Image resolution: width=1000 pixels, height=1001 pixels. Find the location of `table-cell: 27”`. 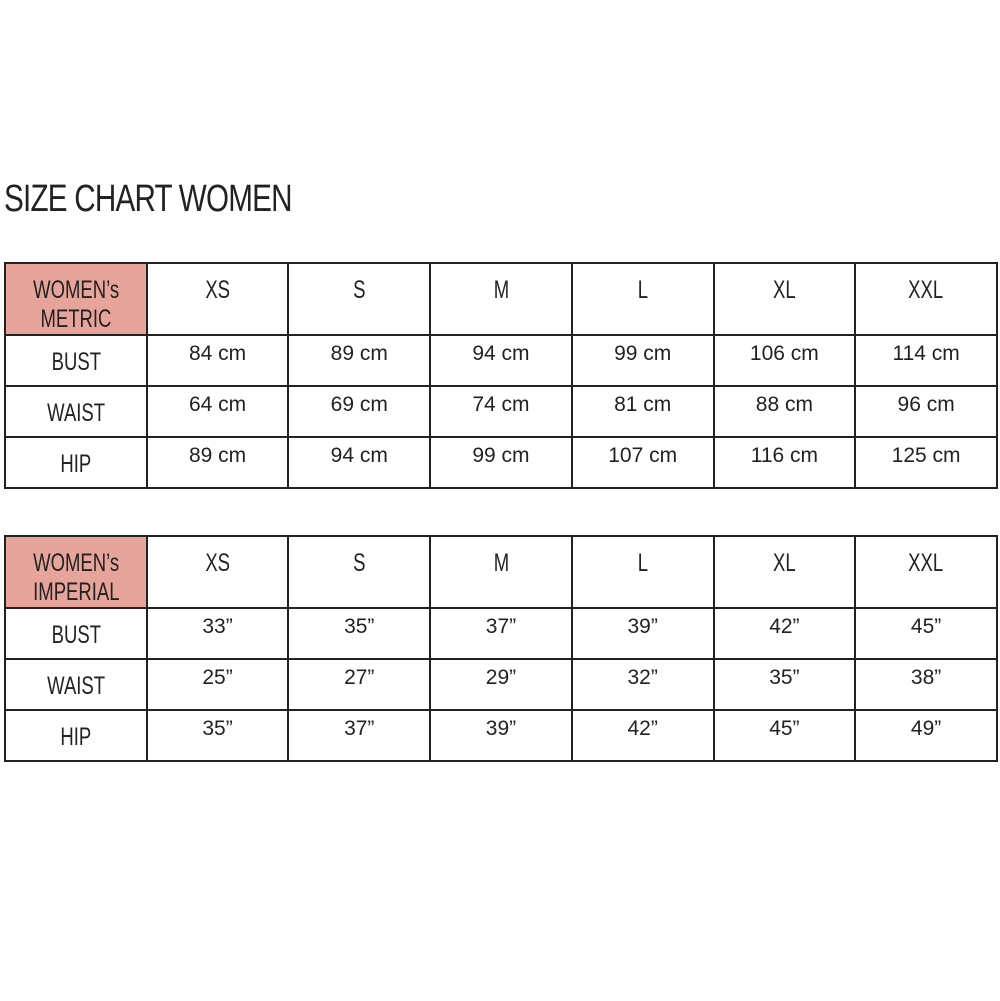

table-cell: 27” is located at coordinates (359, 684).